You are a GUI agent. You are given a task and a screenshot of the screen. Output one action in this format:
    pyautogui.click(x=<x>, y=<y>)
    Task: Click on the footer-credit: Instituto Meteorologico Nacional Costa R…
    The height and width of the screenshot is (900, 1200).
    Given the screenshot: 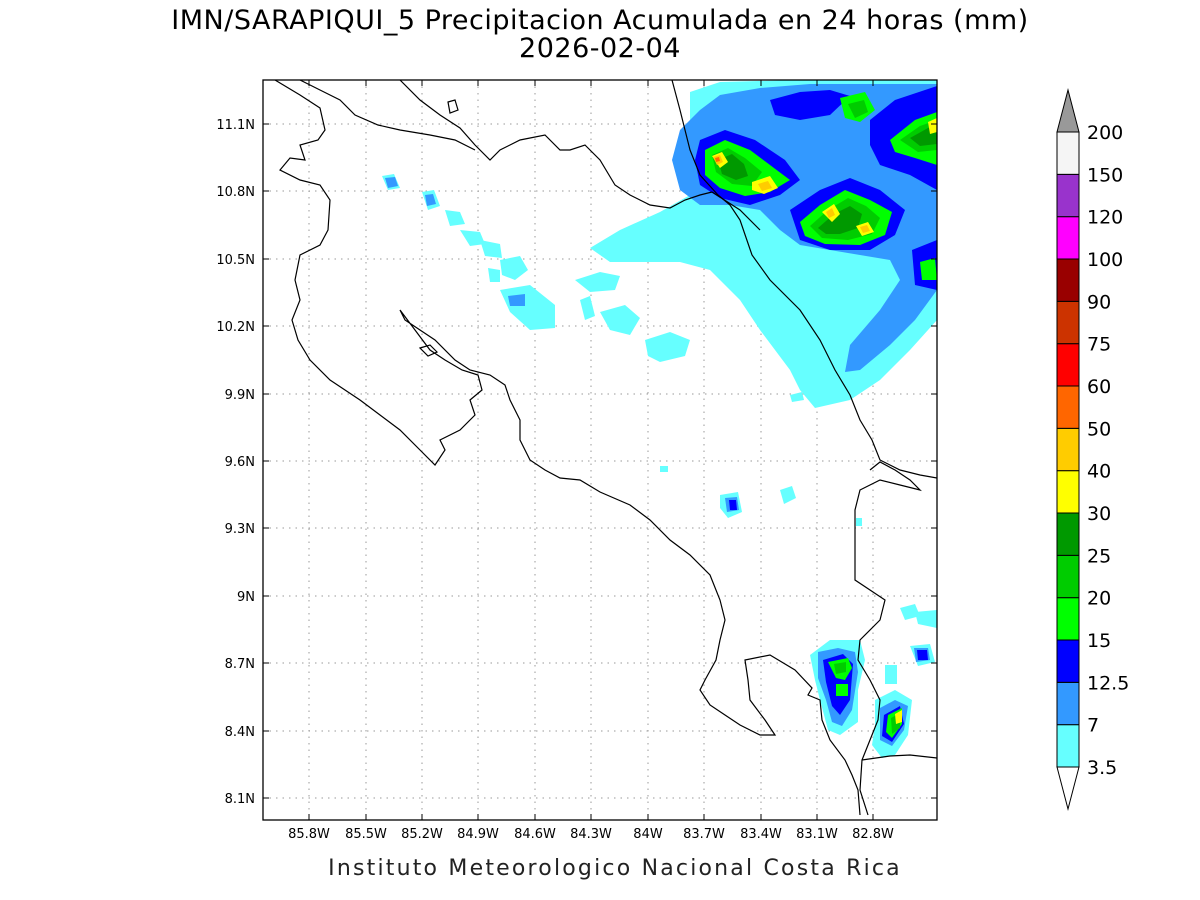 What is the action you would take?
    pyautogui.click(x=615, y=868)
    